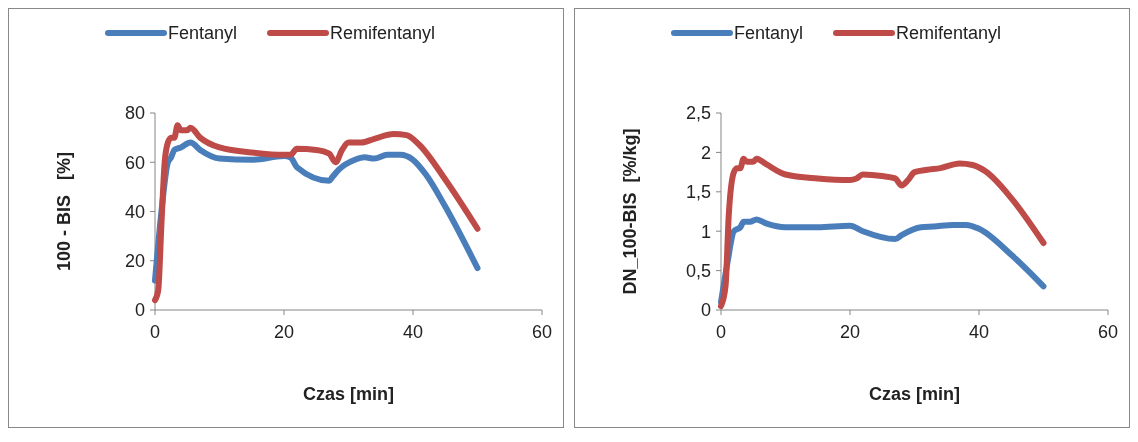 The width and height of the screenshot is (1138, 442). What do you see at coordinates (134, 162) in the screenshot?
I see `y-tick-label: 60` at bounding box center [134, 162].